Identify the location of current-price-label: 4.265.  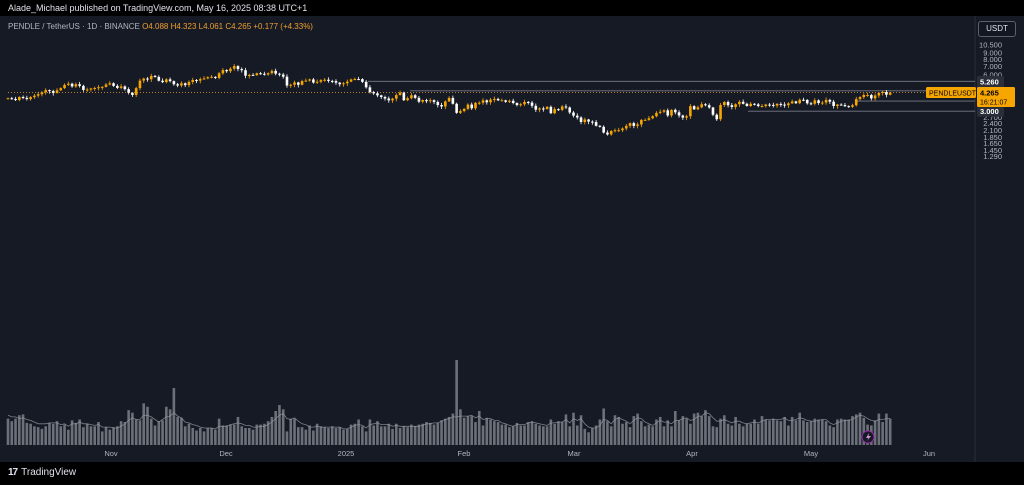
(989, 92).